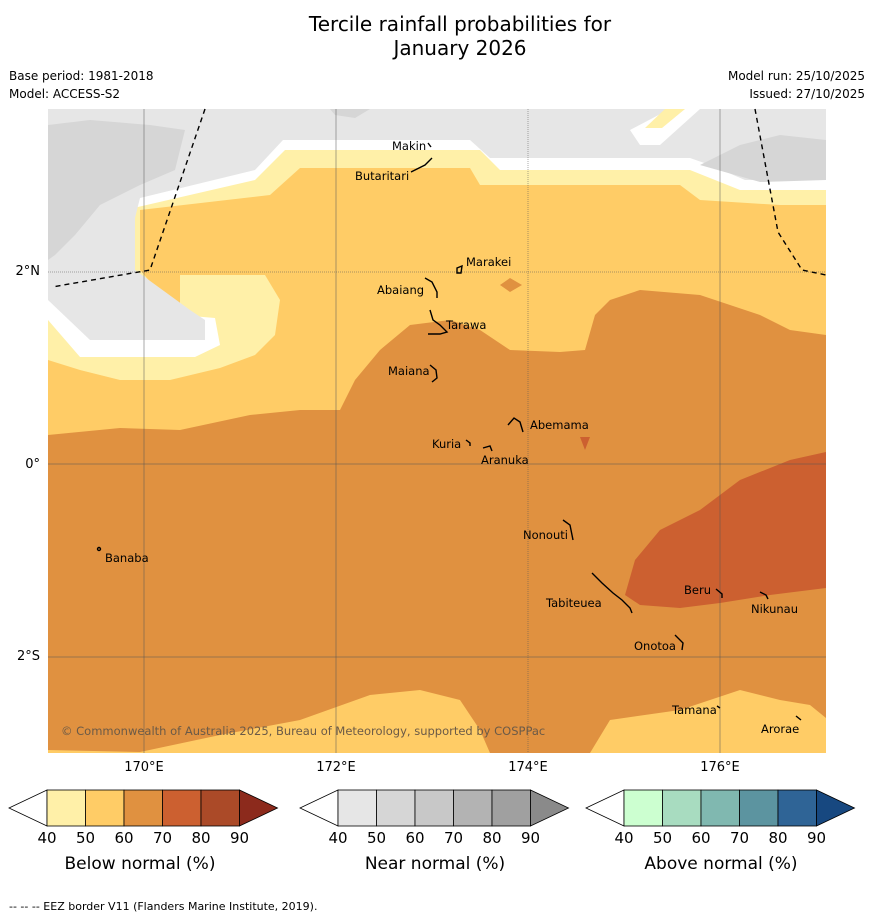  Describe the element at coordinates (415, 838) in the screenshot. I see `colorbar-near-tick: 60` at that location.